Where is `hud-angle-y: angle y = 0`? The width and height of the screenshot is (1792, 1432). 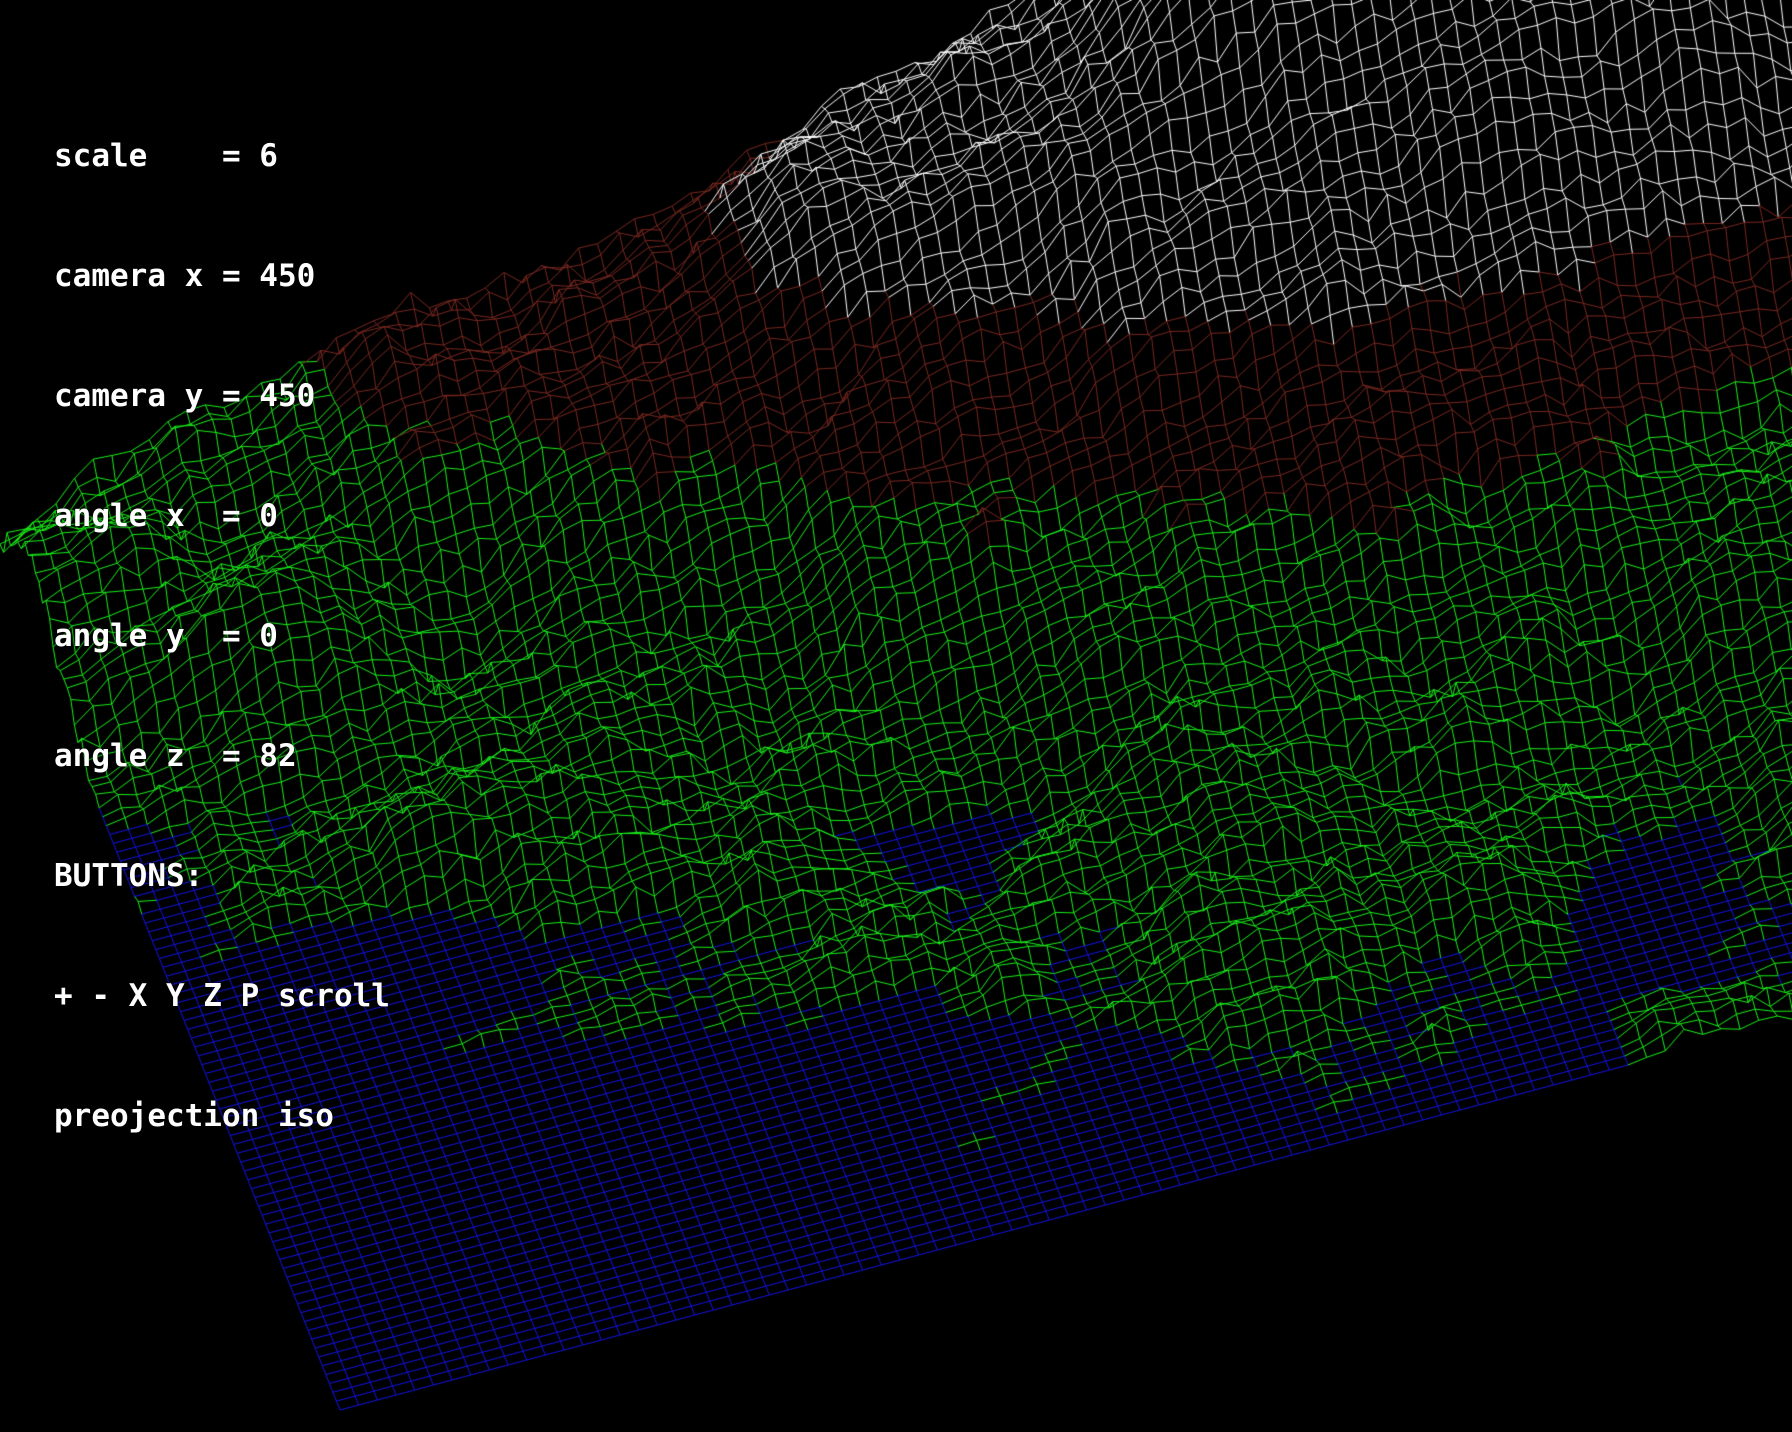 hud-angle-y: angle y = 0 is located at coordinates (166, 636).